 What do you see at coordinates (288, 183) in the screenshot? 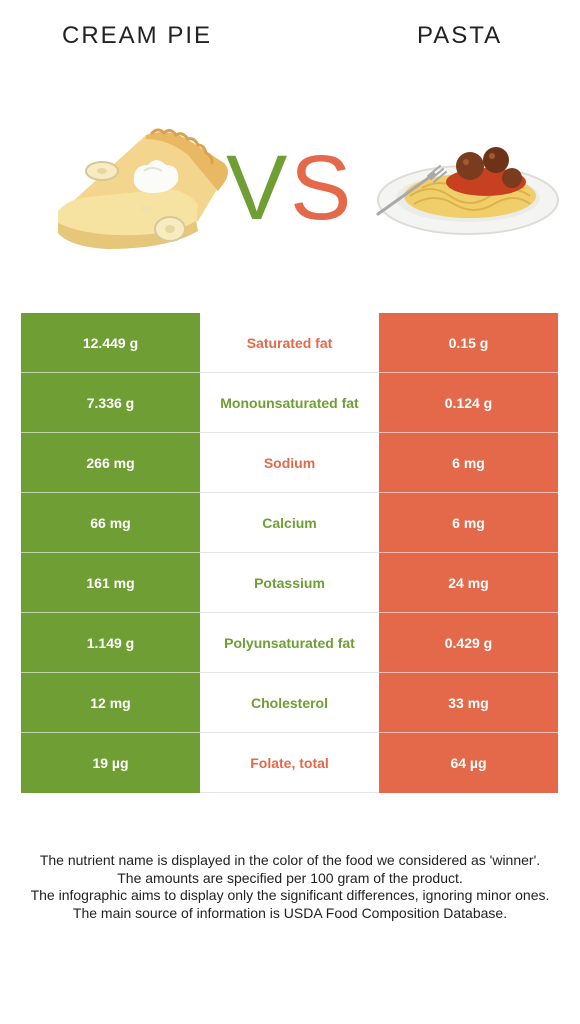
I see `vs-label: V S` at bounding box center [288, 183].